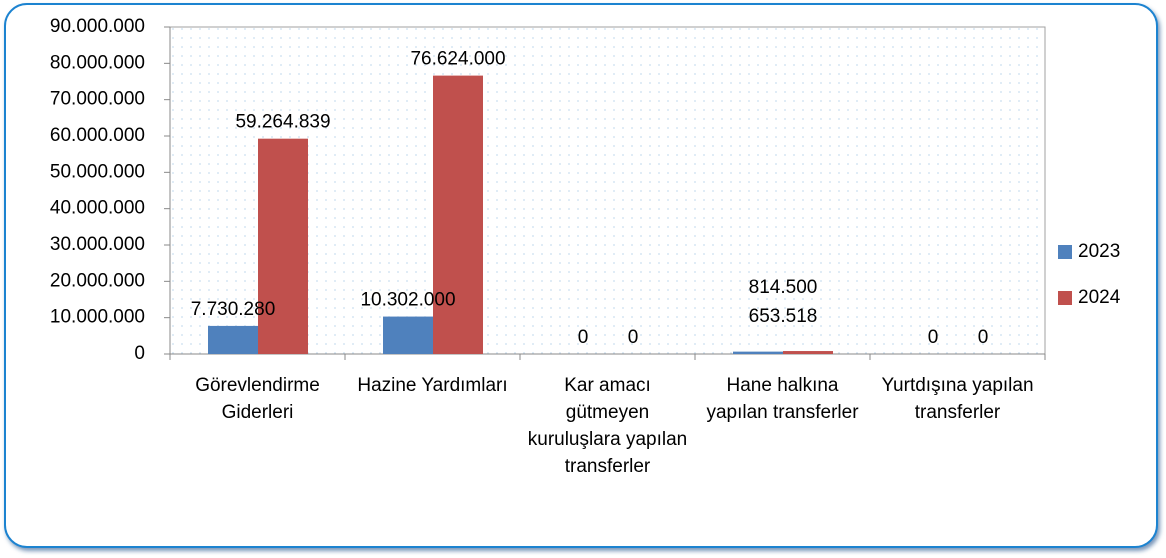  I want to click on data-label: 814.500, so click(783, 287).